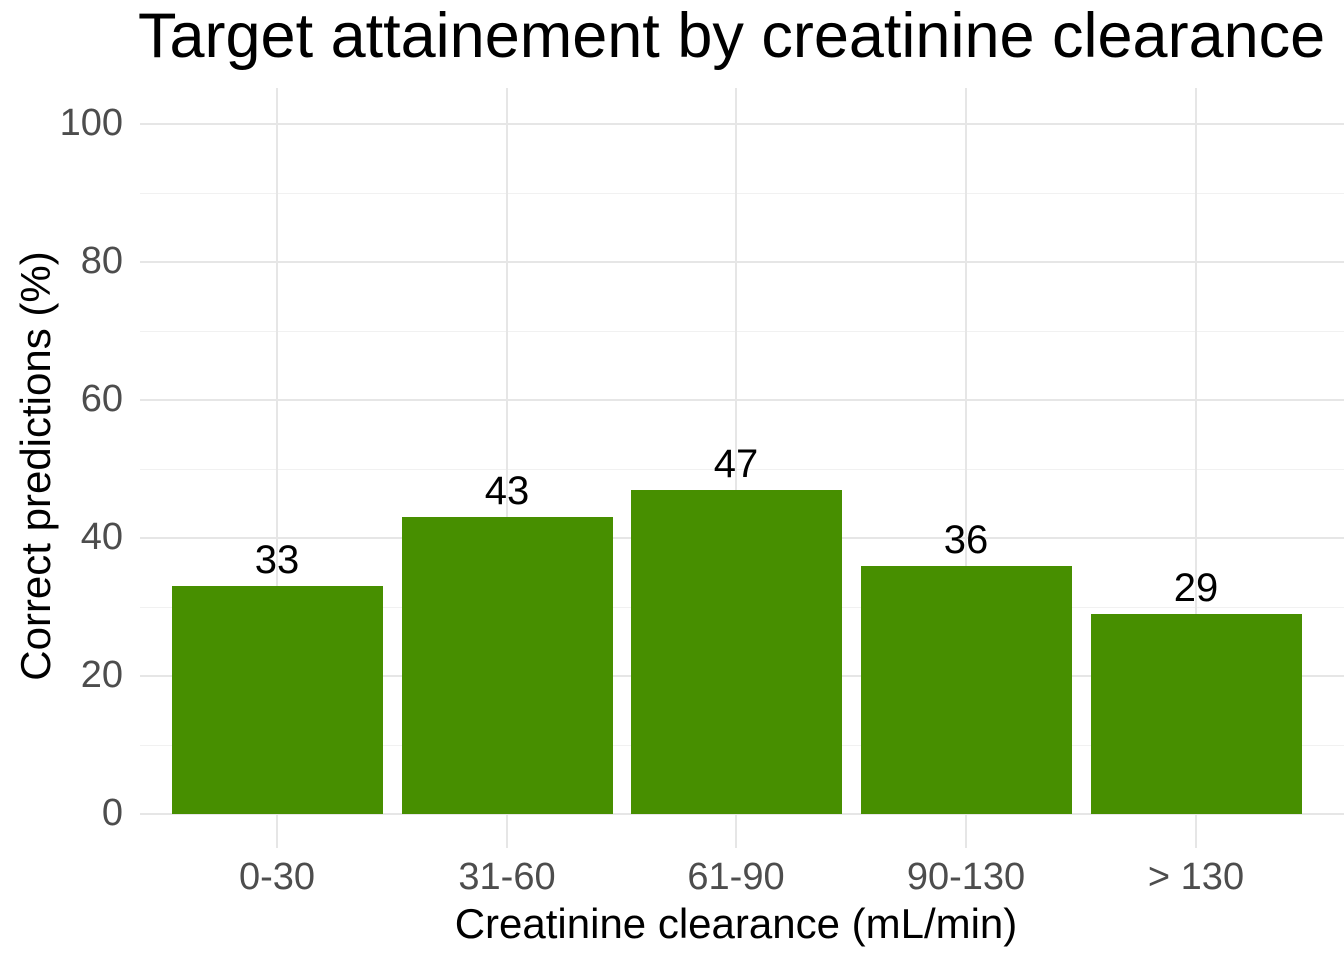 The width and height of the screenshot is (1344, 960). Describe the element at coordinates (101, 537) in the screenshot. I see `y-tick-label: 40` at that location.